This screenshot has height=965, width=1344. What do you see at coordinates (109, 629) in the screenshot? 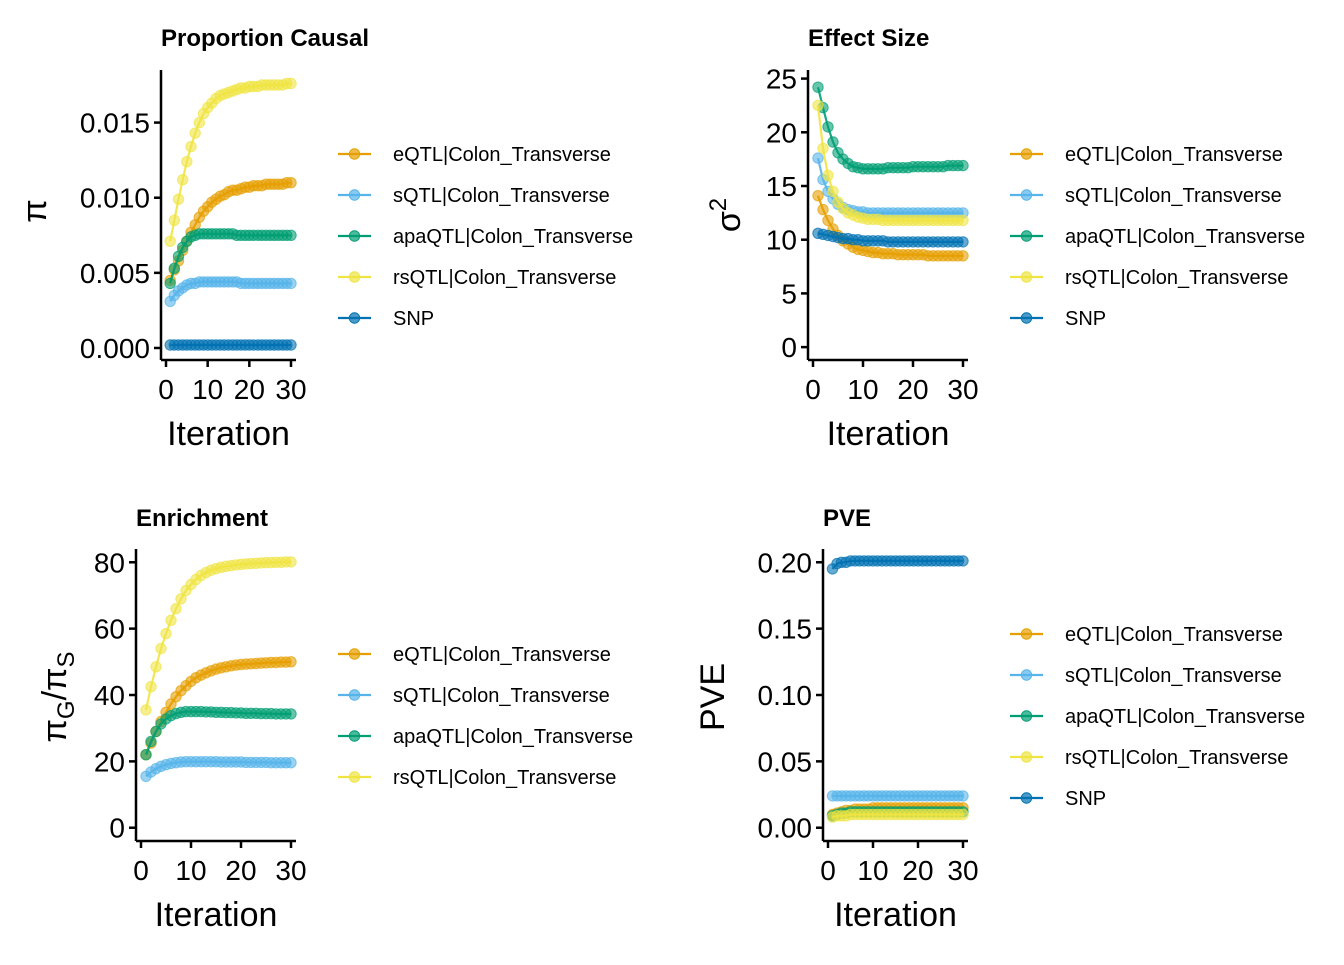
I see `y-tick-label: 60` at bounding box center [109, 629].